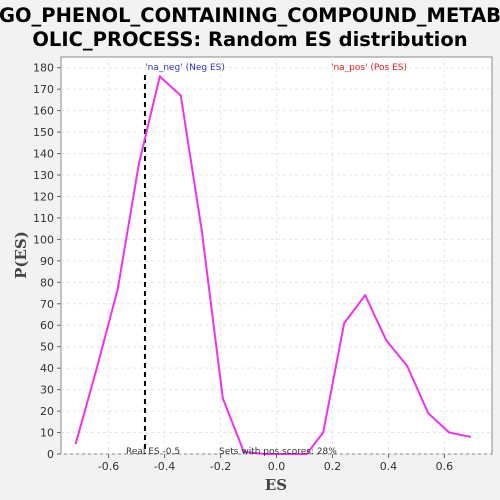 The image size is (500, 500). Describe the element at coordinates (47, 433) in the screenshot. I see `y-tick-label: 10` at that location.